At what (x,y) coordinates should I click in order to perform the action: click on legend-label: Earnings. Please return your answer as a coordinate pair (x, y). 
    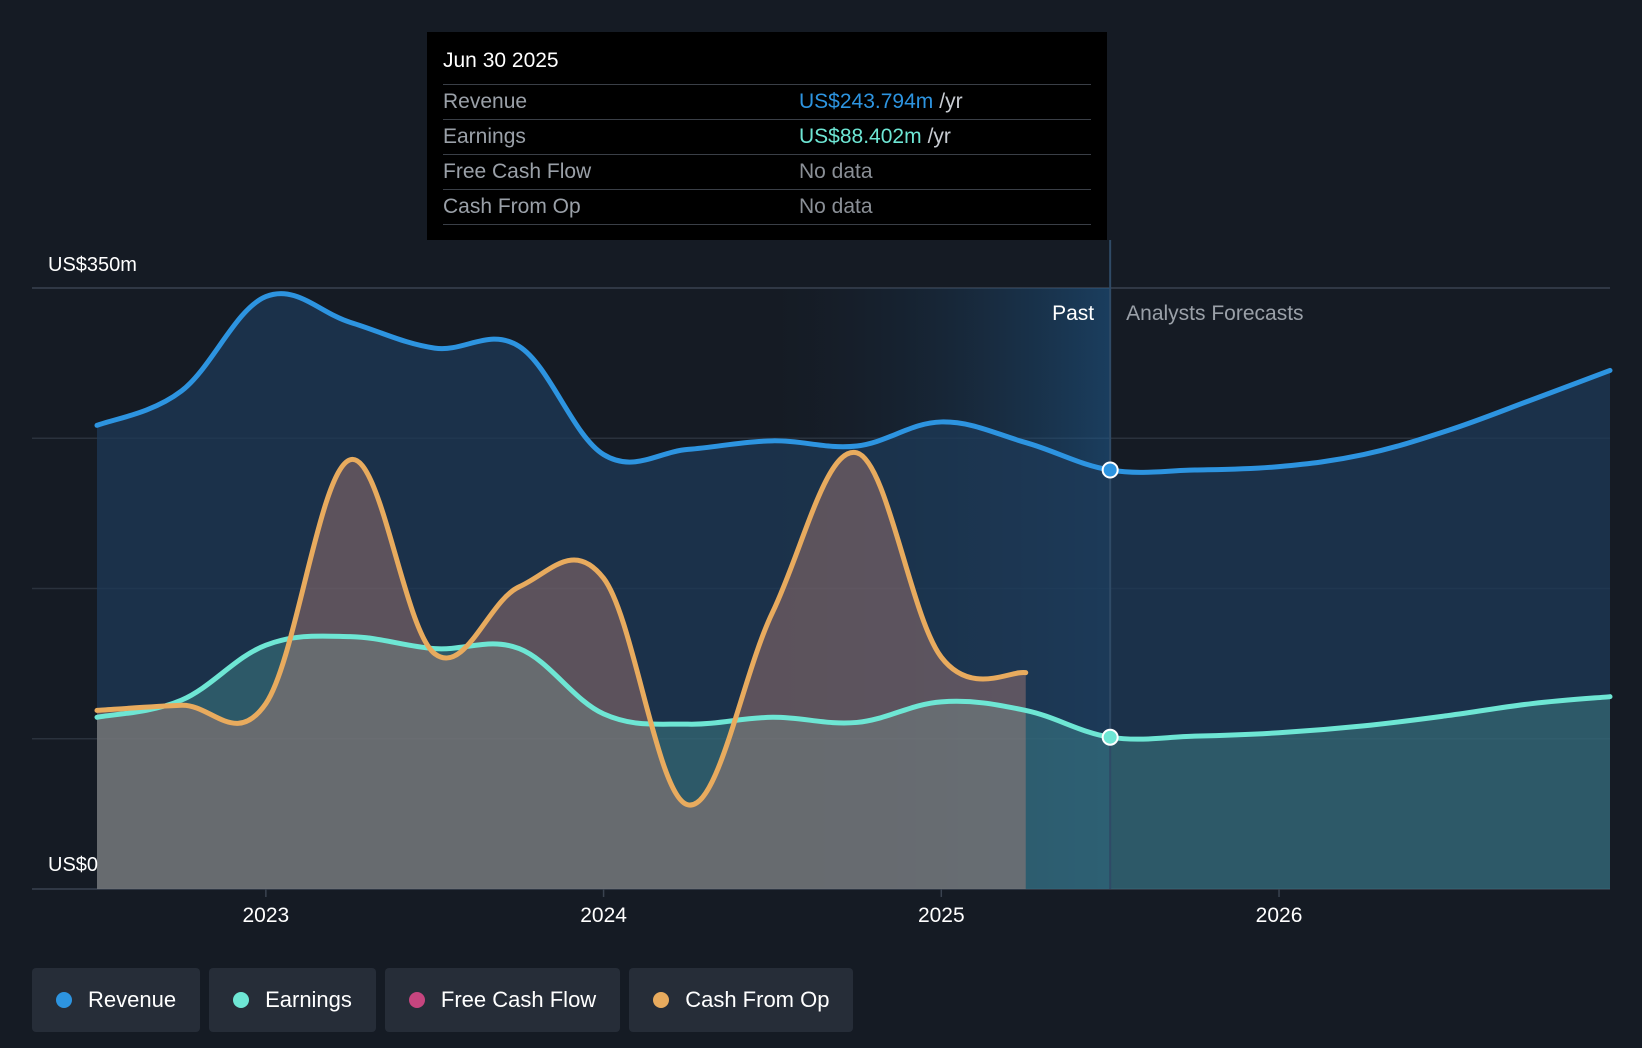
    Looking at the image, I should click on (308, 999).